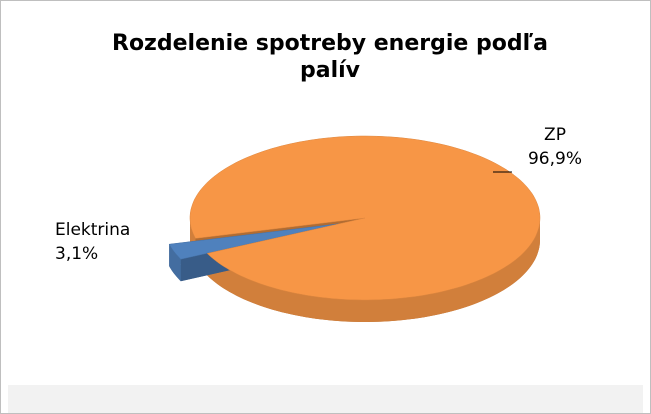 This screenshot has height=414, width=651. I want to click on data-label-category: Elektrina, so click(92, 230).